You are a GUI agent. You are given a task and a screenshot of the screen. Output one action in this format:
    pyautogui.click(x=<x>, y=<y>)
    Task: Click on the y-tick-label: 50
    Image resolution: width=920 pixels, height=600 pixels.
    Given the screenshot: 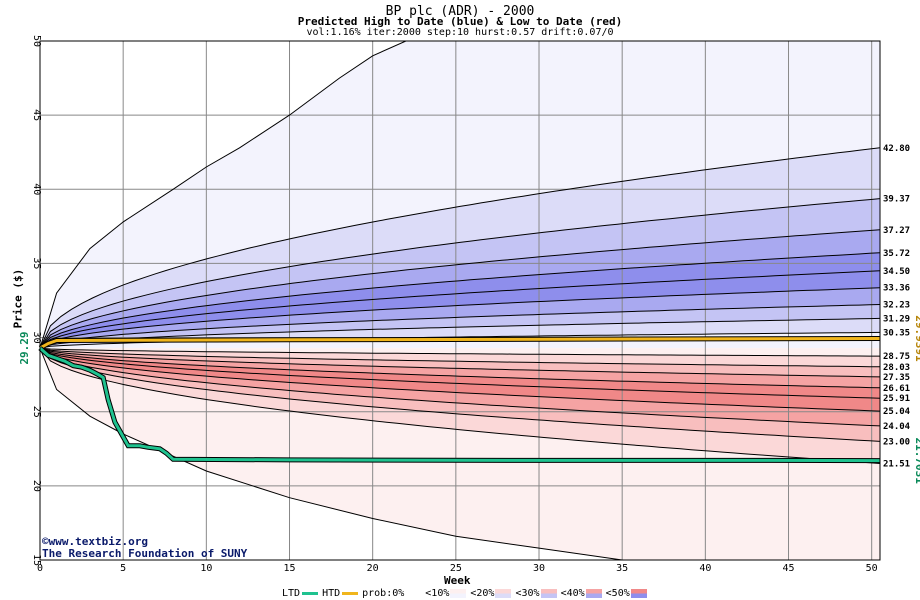 What is the action you would take?
    pyautogui.click(x=36, y=41)
    